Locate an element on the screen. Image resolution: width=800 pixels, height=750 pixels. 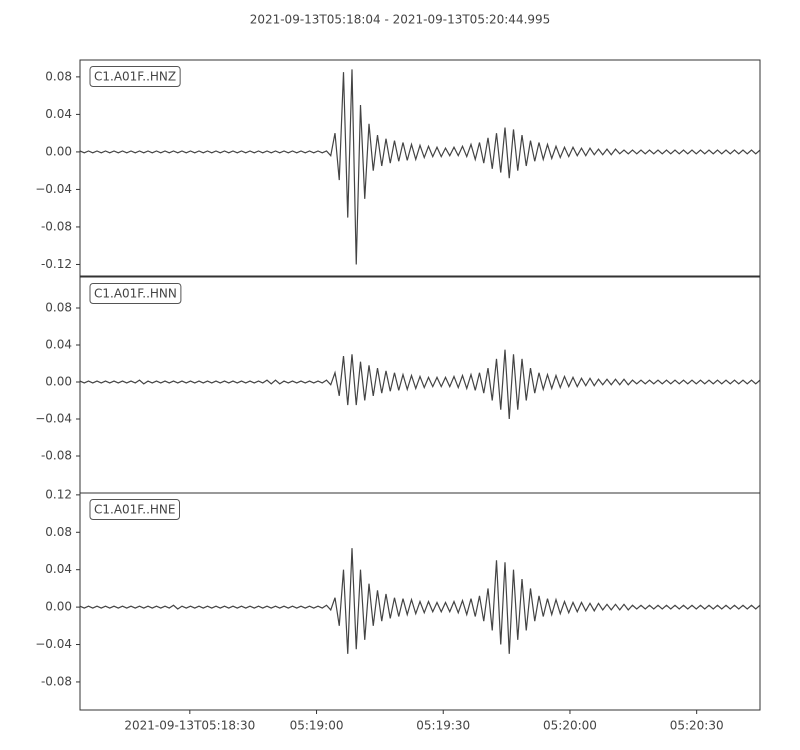
trace-label: C1.A01F..HNZ is located at coordinates (135, 77).